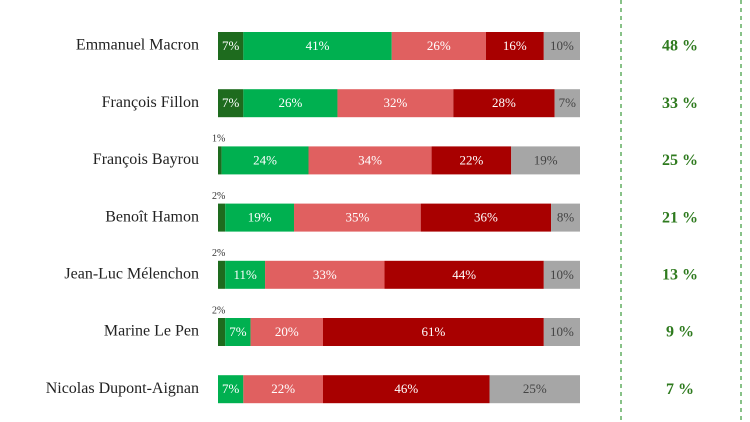 This screenshot has width=750, height=422. I want to click on category-label: Jean-Luc Mélenchon, so click(131, 273).